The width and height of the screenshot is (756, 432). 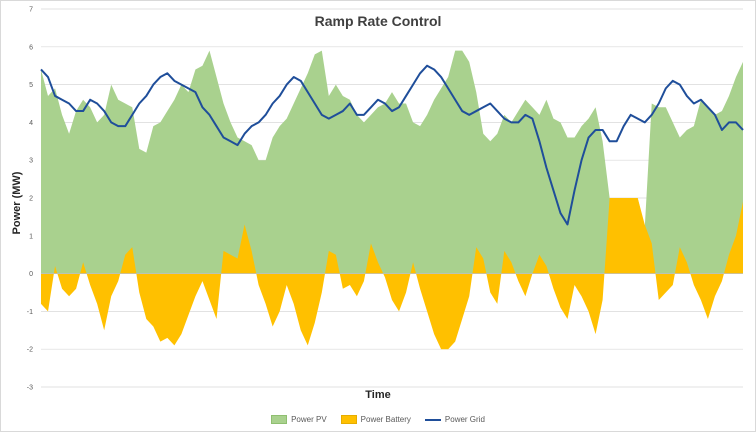 What do you see at coordinates (378, 395) in the screenshot?
I see `x-axis-label: Time` at bounding box center [378, 395].